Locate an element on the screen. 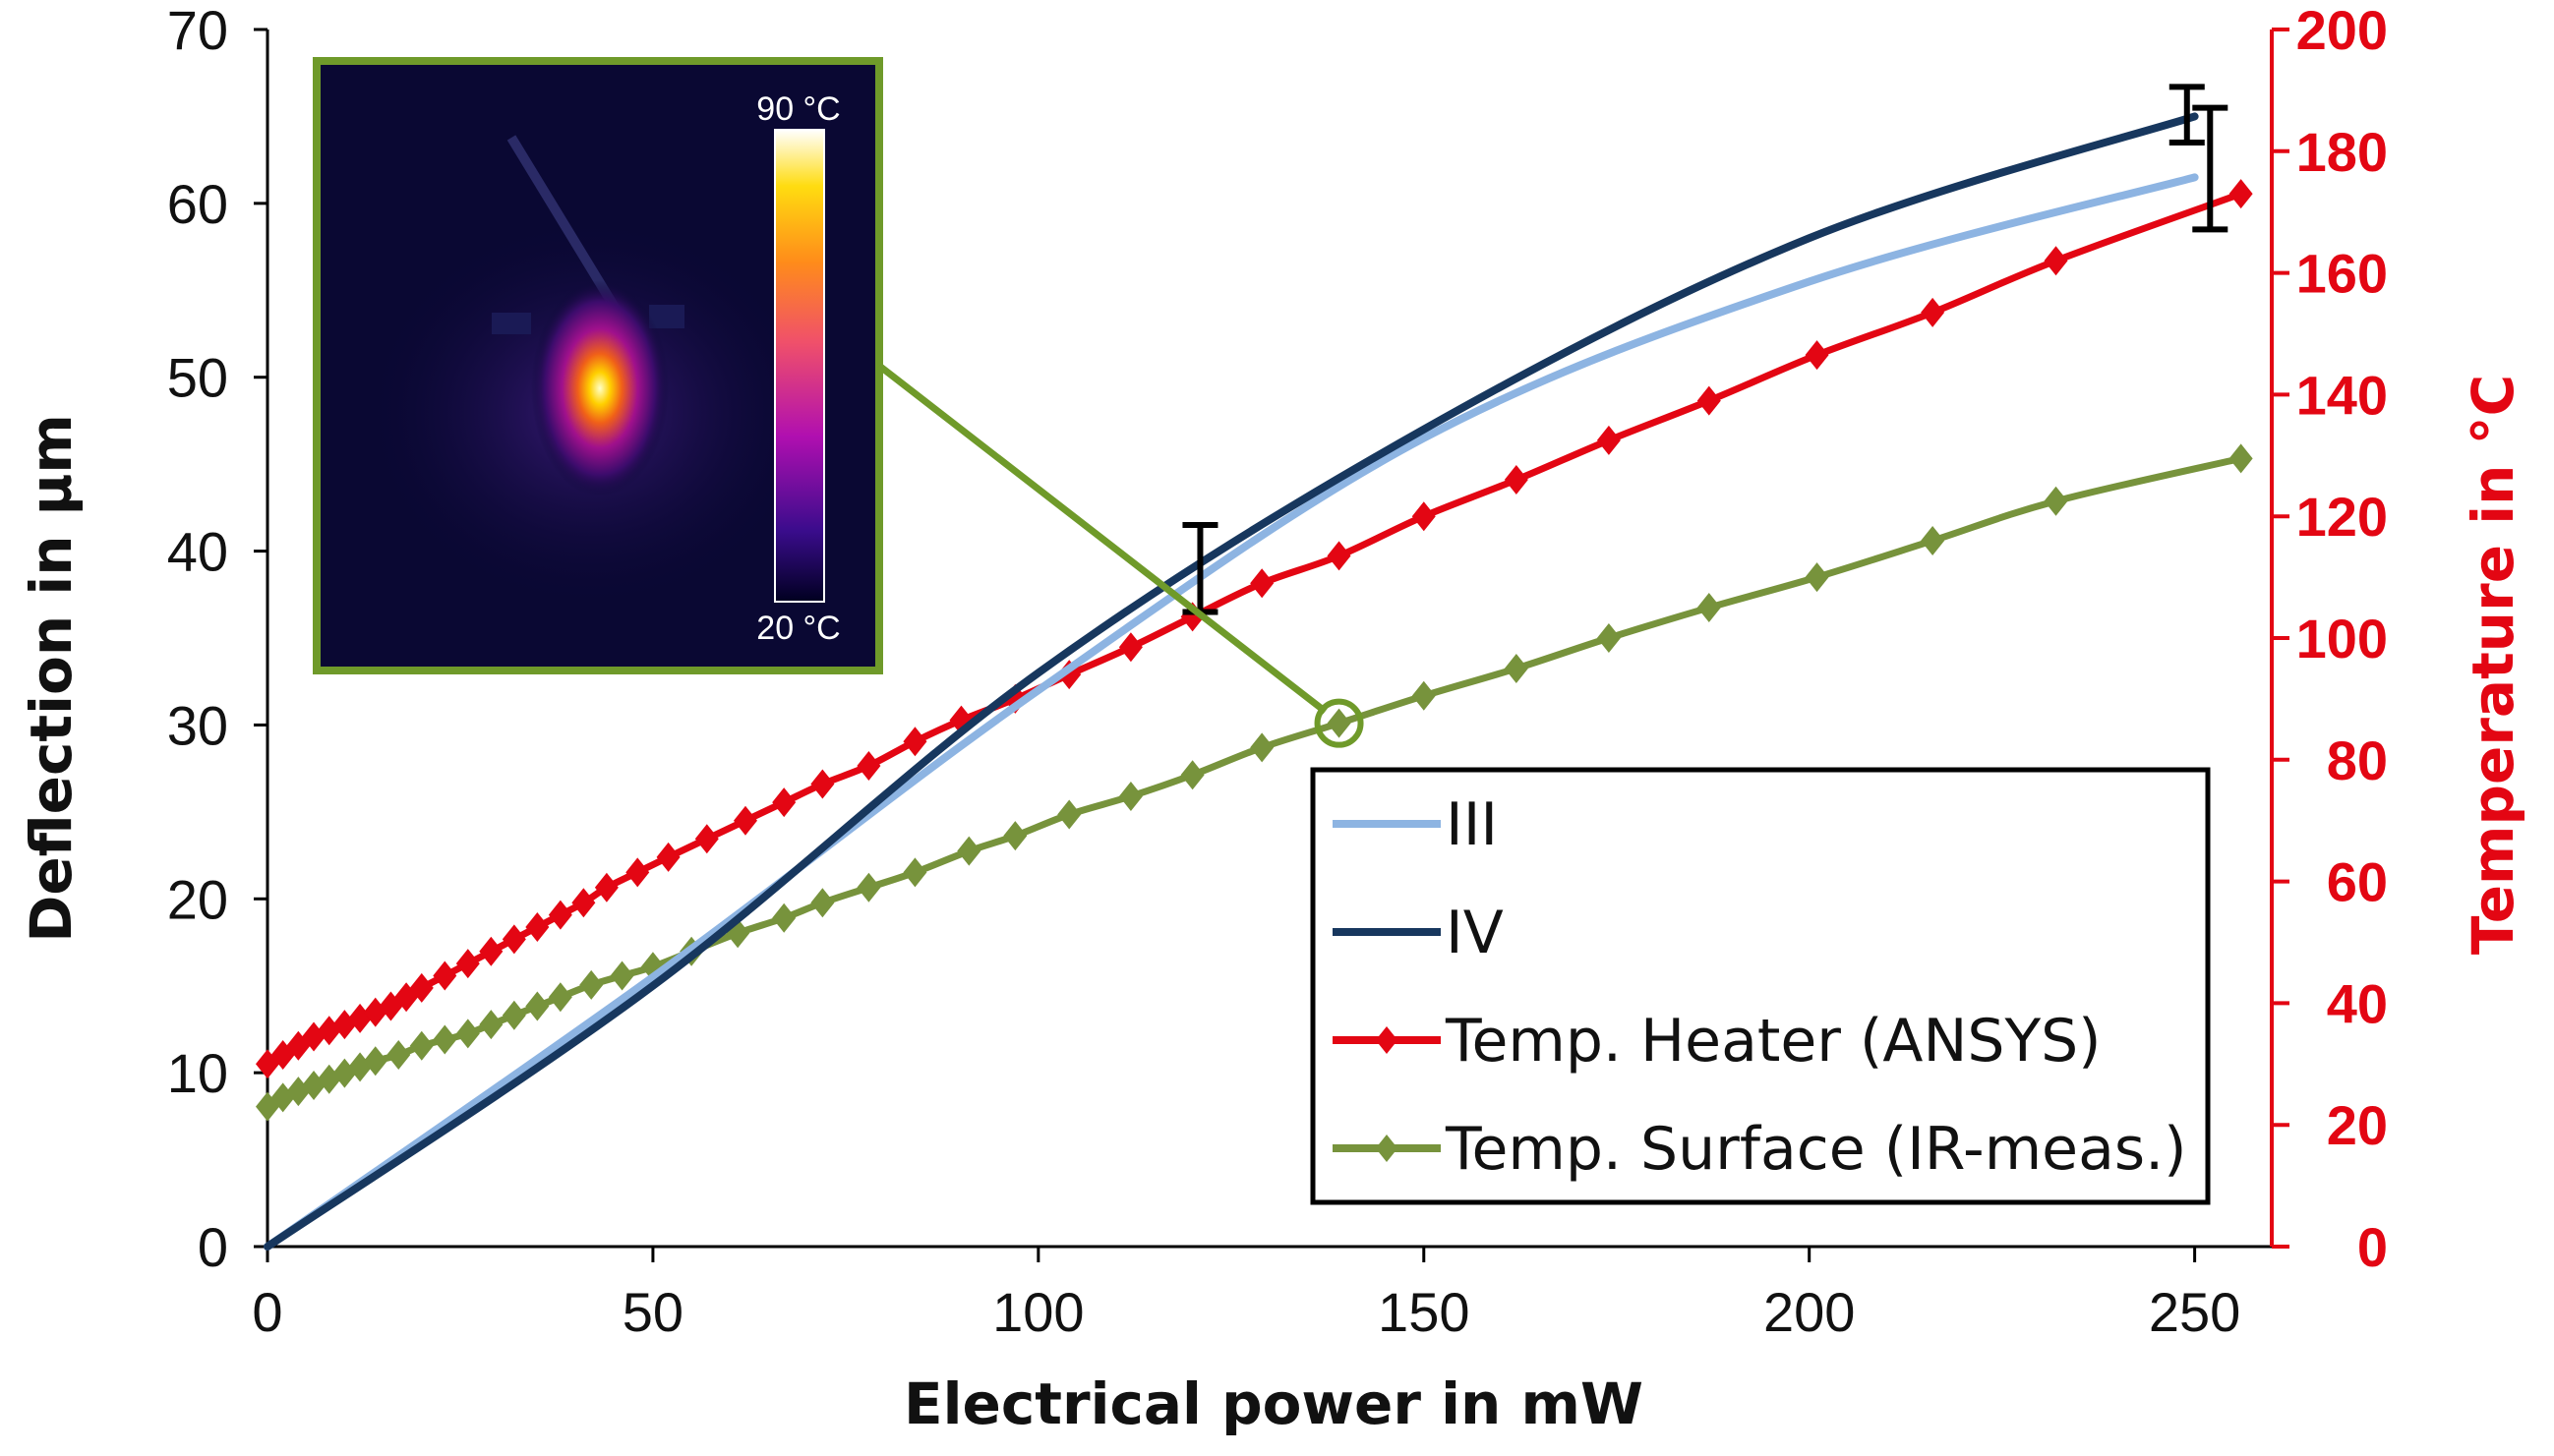 The image size is (2554, 1456). y-tick-label: 70 is located at coordinates (197, 30).